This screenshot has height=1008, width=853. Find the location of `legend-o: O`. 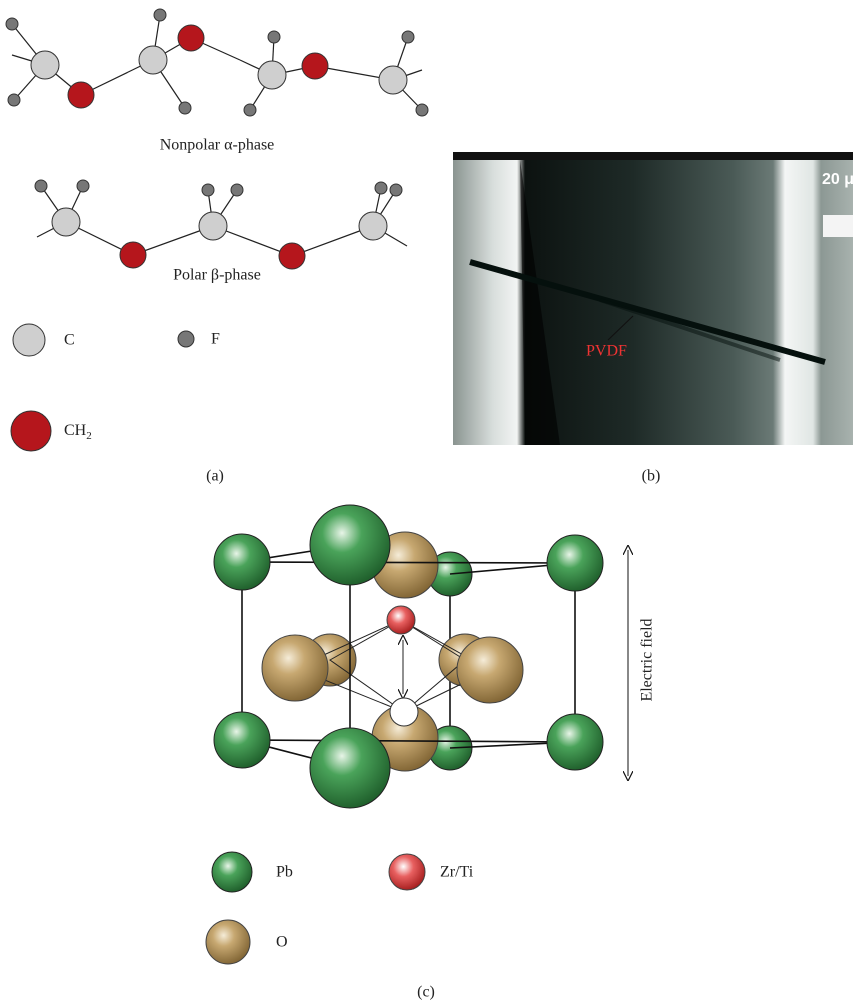

legend-o: O is located at coordinates (282, 942).